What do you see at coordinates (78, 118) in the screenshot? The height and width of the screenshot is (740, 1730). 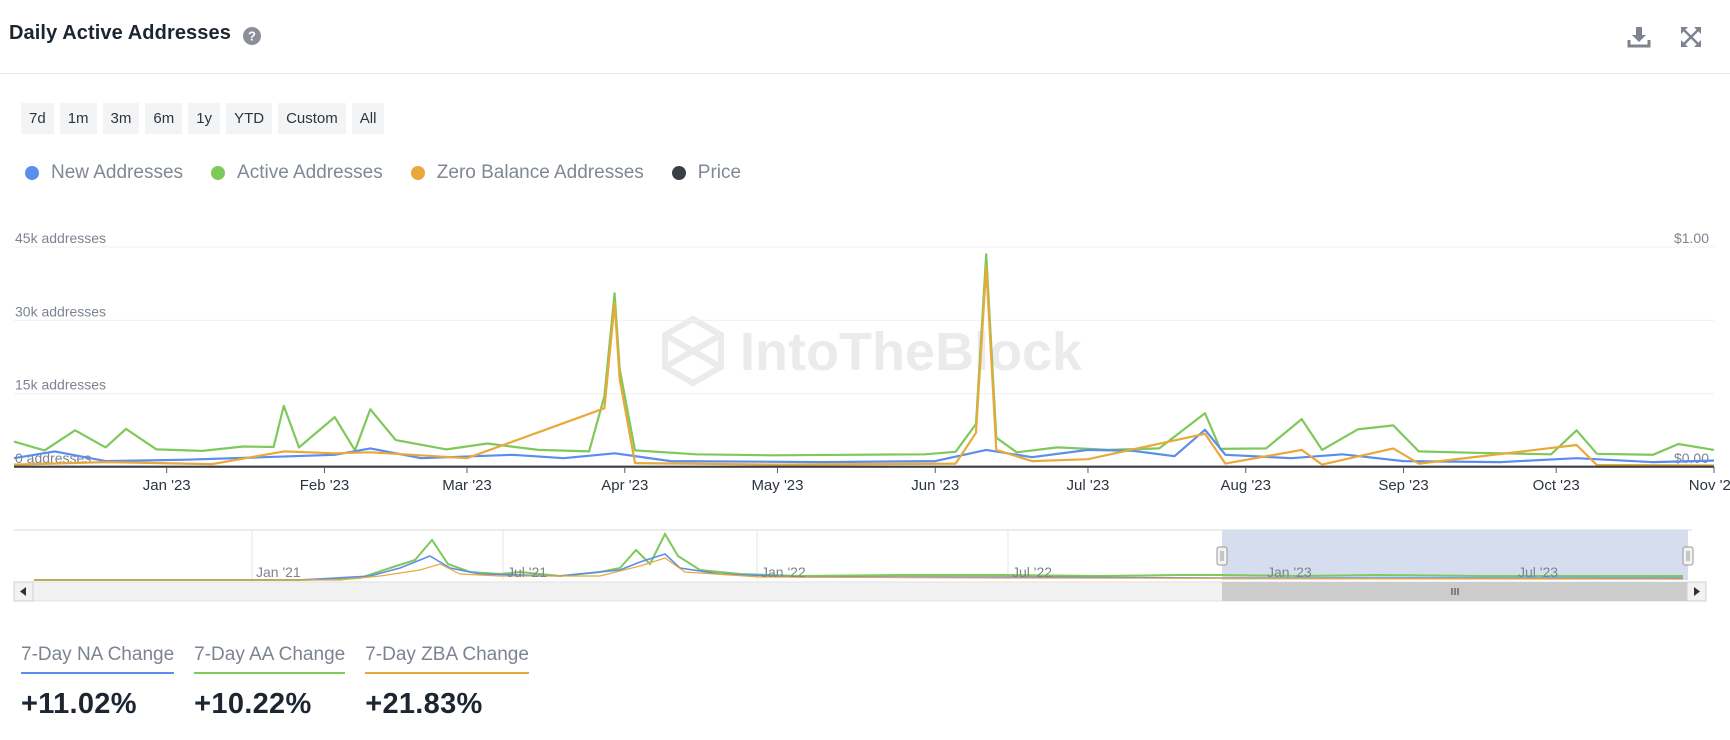 I see `range-button-1m: 1m` at bounding box center [78, 118].